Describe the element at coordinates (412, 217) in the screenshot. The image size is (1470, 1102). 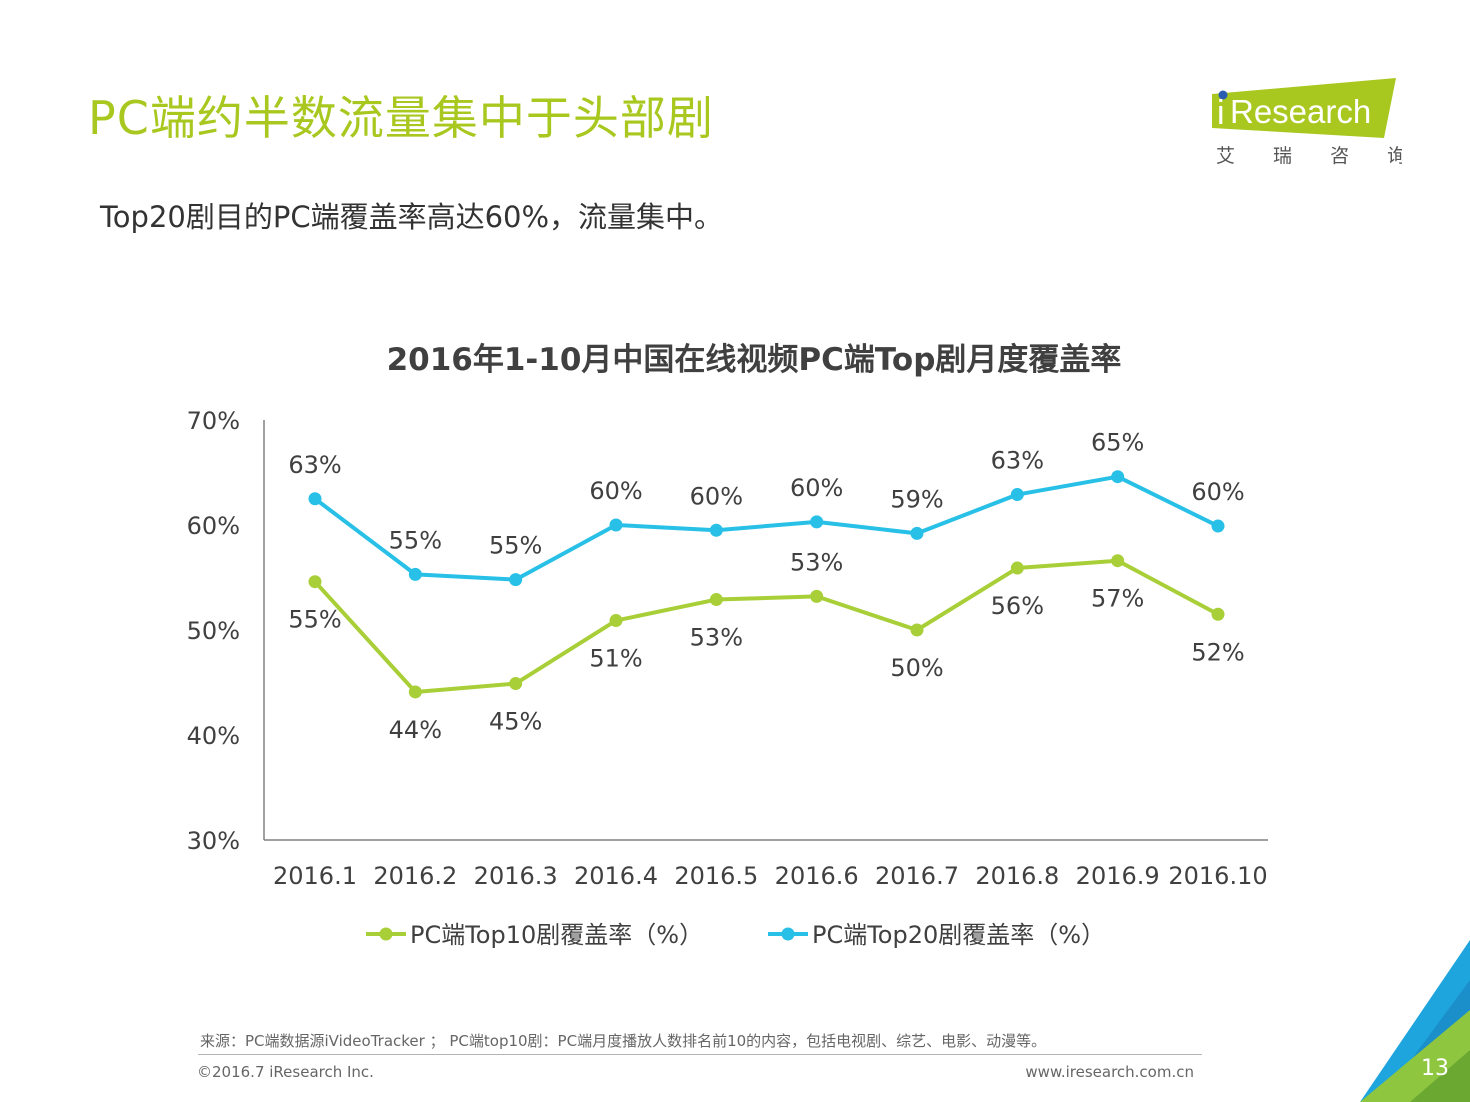
I see `page-subtitle: Top20剧目的PC端覆盖率高达60%，流量集中。` at that location.